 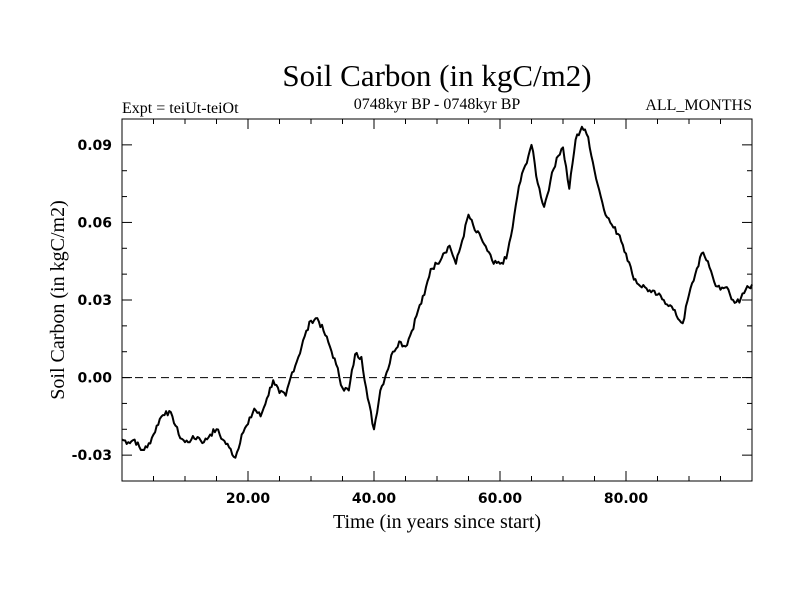 What do you see at coordinates (436, 75) in the screenshot?
I see `chart-title: Soil Carbon (in kgC/m2)` at bounding box center [436, 75].